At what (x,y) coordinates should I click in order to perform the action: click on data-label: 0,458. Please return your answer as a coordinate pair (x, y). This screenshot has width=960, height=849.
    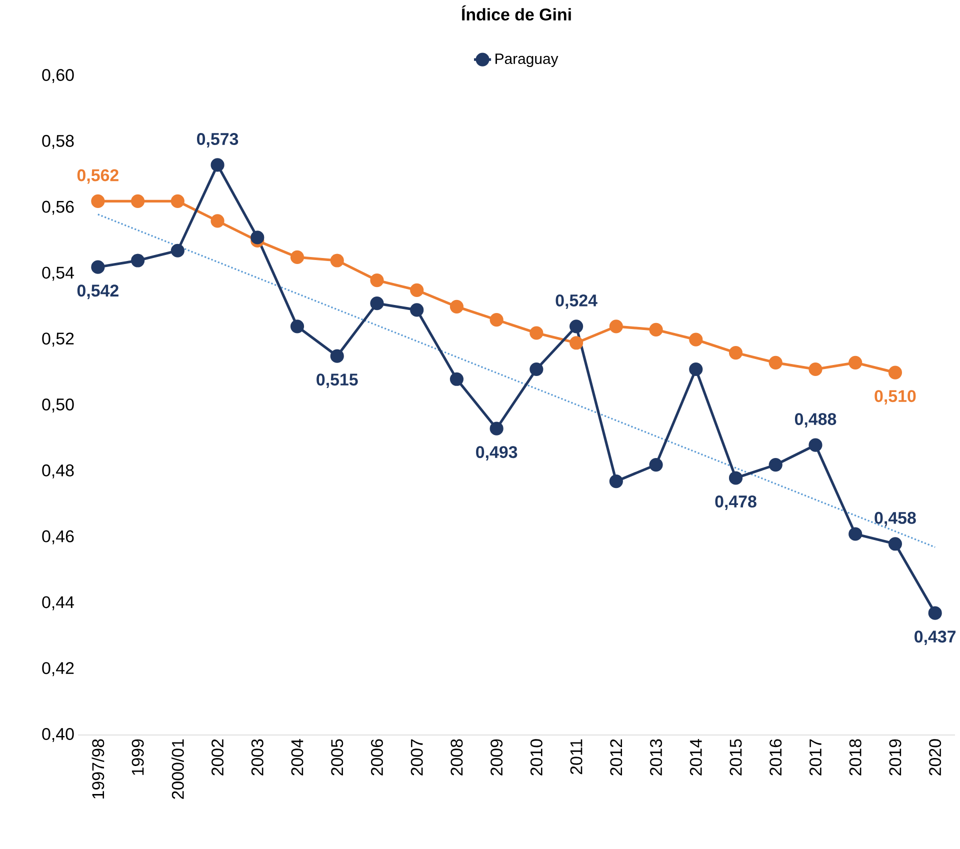
    Looking at the image, I should click on (895, 519).